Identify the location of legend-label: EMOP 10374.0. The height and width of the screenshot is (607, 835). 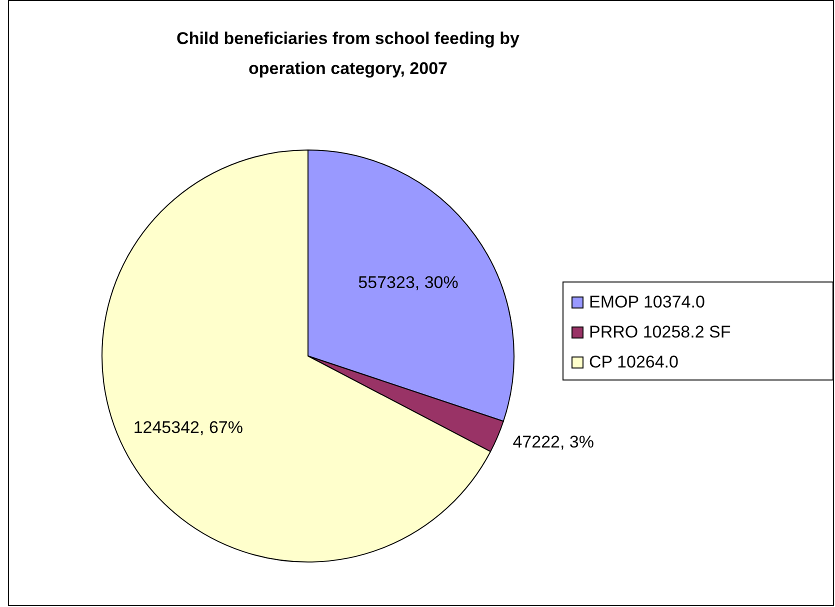
(647, 302).